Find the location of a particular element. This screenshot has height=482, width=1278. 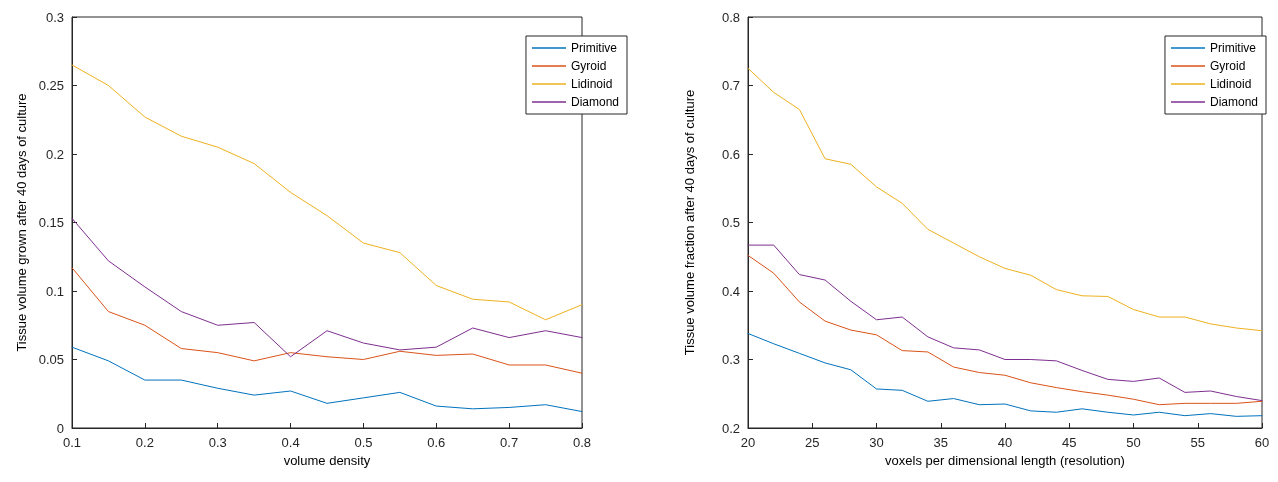

x-tick-label: 60 is located at coordinates (1262, 442).